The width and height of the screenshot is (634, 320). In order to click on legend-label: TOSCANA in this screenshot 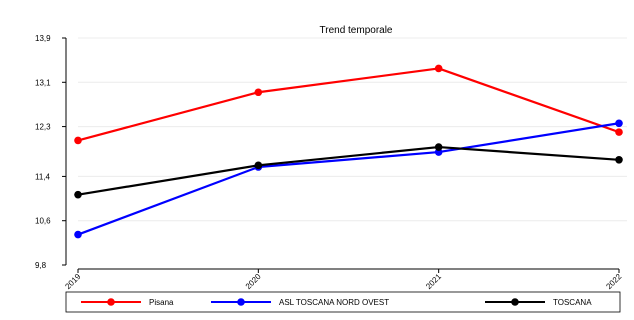, I will do `click(572, 302)`.